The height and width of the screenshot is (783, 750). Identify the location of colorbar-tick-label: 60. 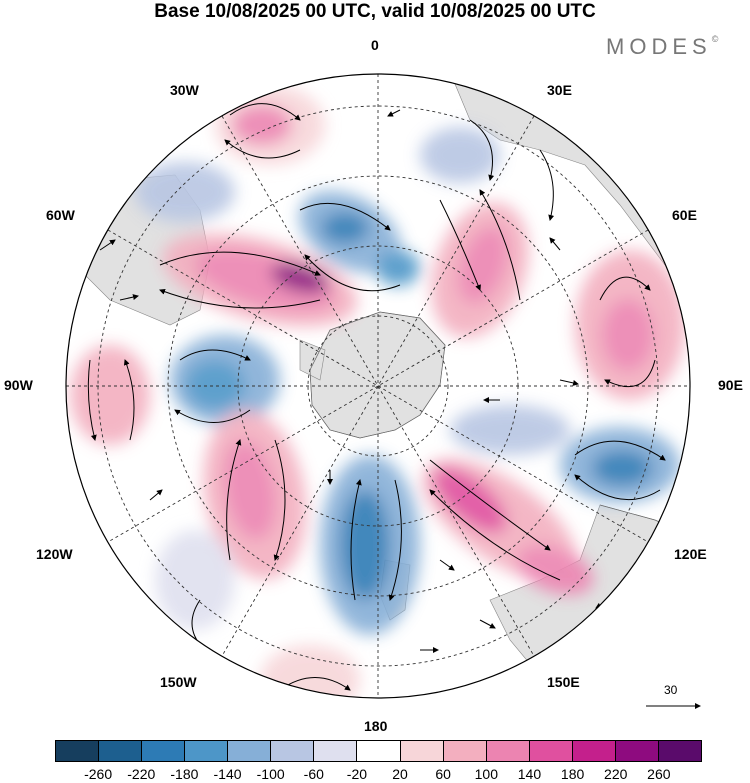
(443, 774).